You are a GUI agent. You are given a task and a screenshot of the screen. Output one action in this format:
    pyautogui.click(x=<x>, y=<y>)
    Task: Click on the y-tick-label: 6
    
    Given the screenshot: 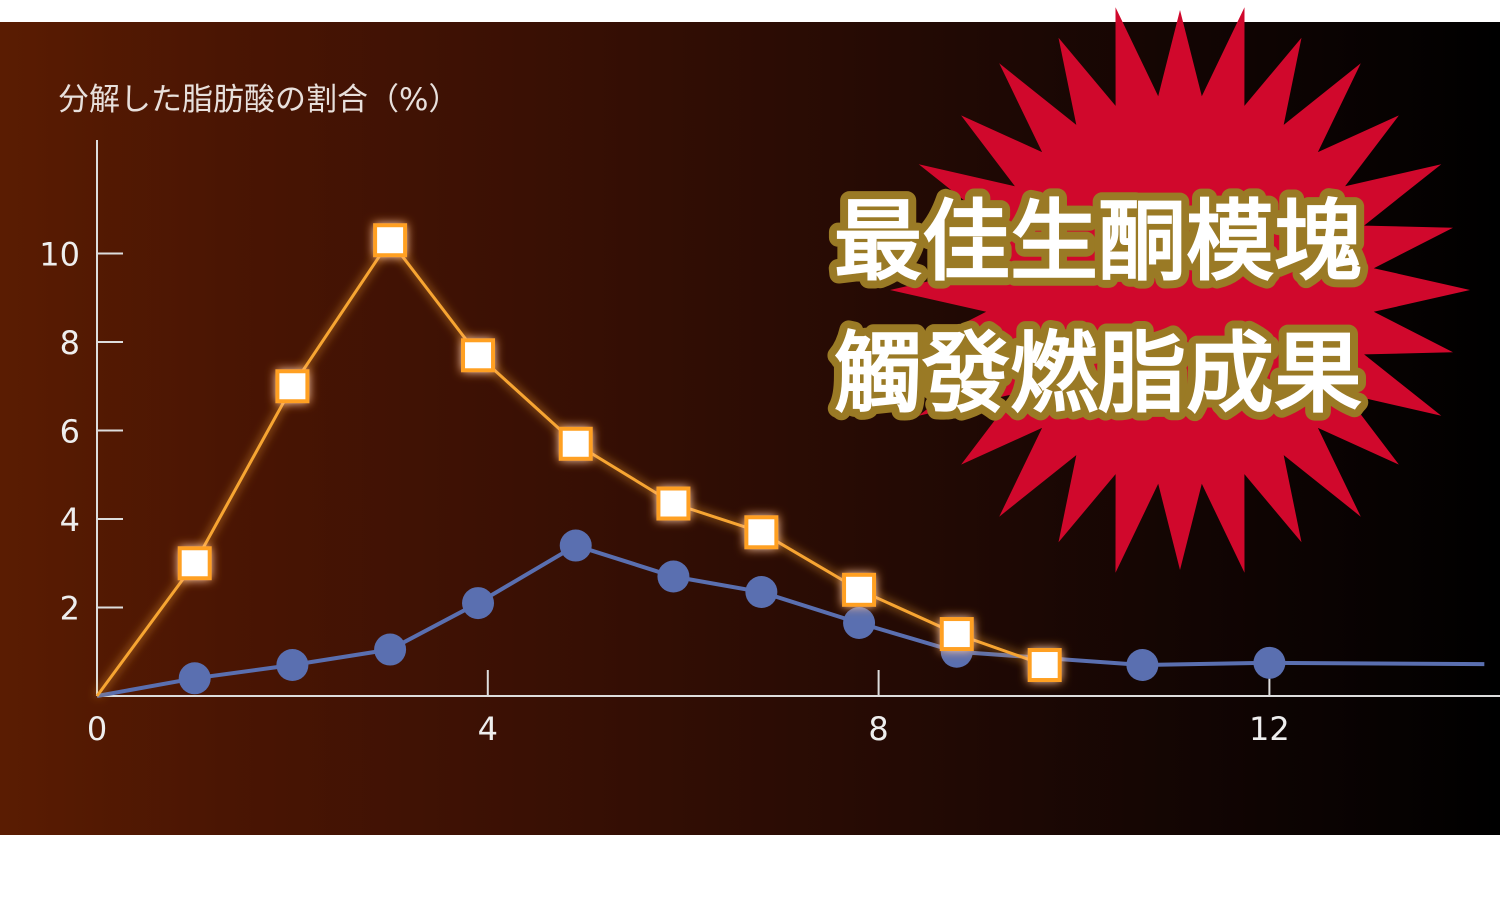 What is the action you would take?
    pyautogui.click(x=70, y=432)
    